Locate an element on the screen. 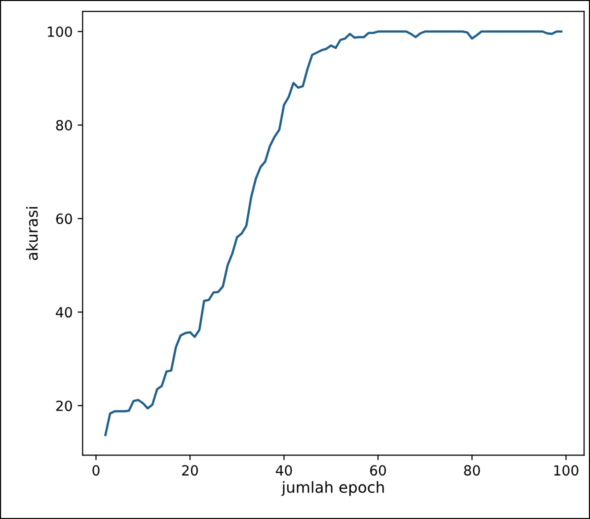 This screenshot has height=519, width=590. x-axis-title: jumlah epoch is located at coordinates (332, 488).